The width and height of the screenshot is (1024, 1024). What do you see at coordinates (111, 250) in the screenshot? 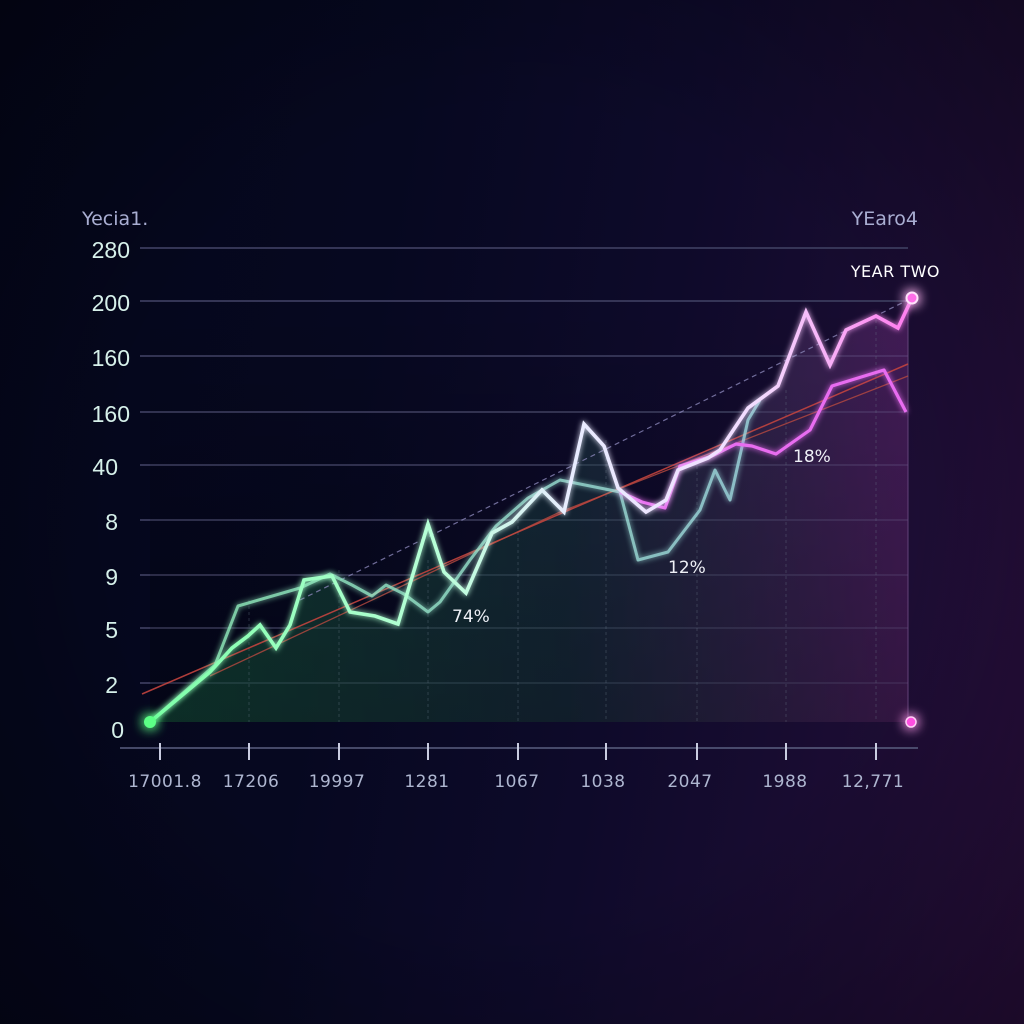
I see `y-tick-label: 280` at bounding box center [111, 250].